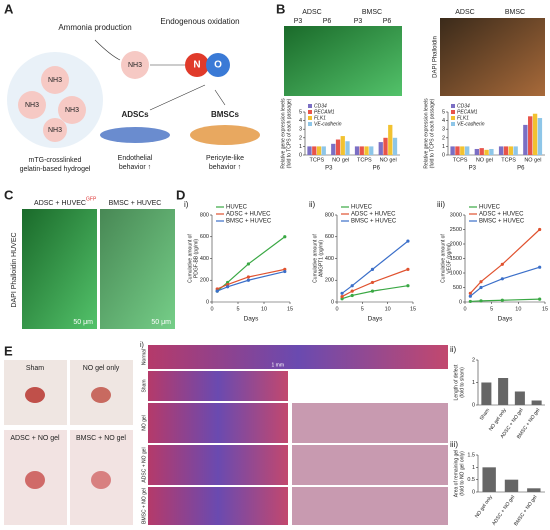  What do you see at coordinates (456, 244) in the screenshot?
I see `y-tick-label: 2000` at bounding box center [456, 244].